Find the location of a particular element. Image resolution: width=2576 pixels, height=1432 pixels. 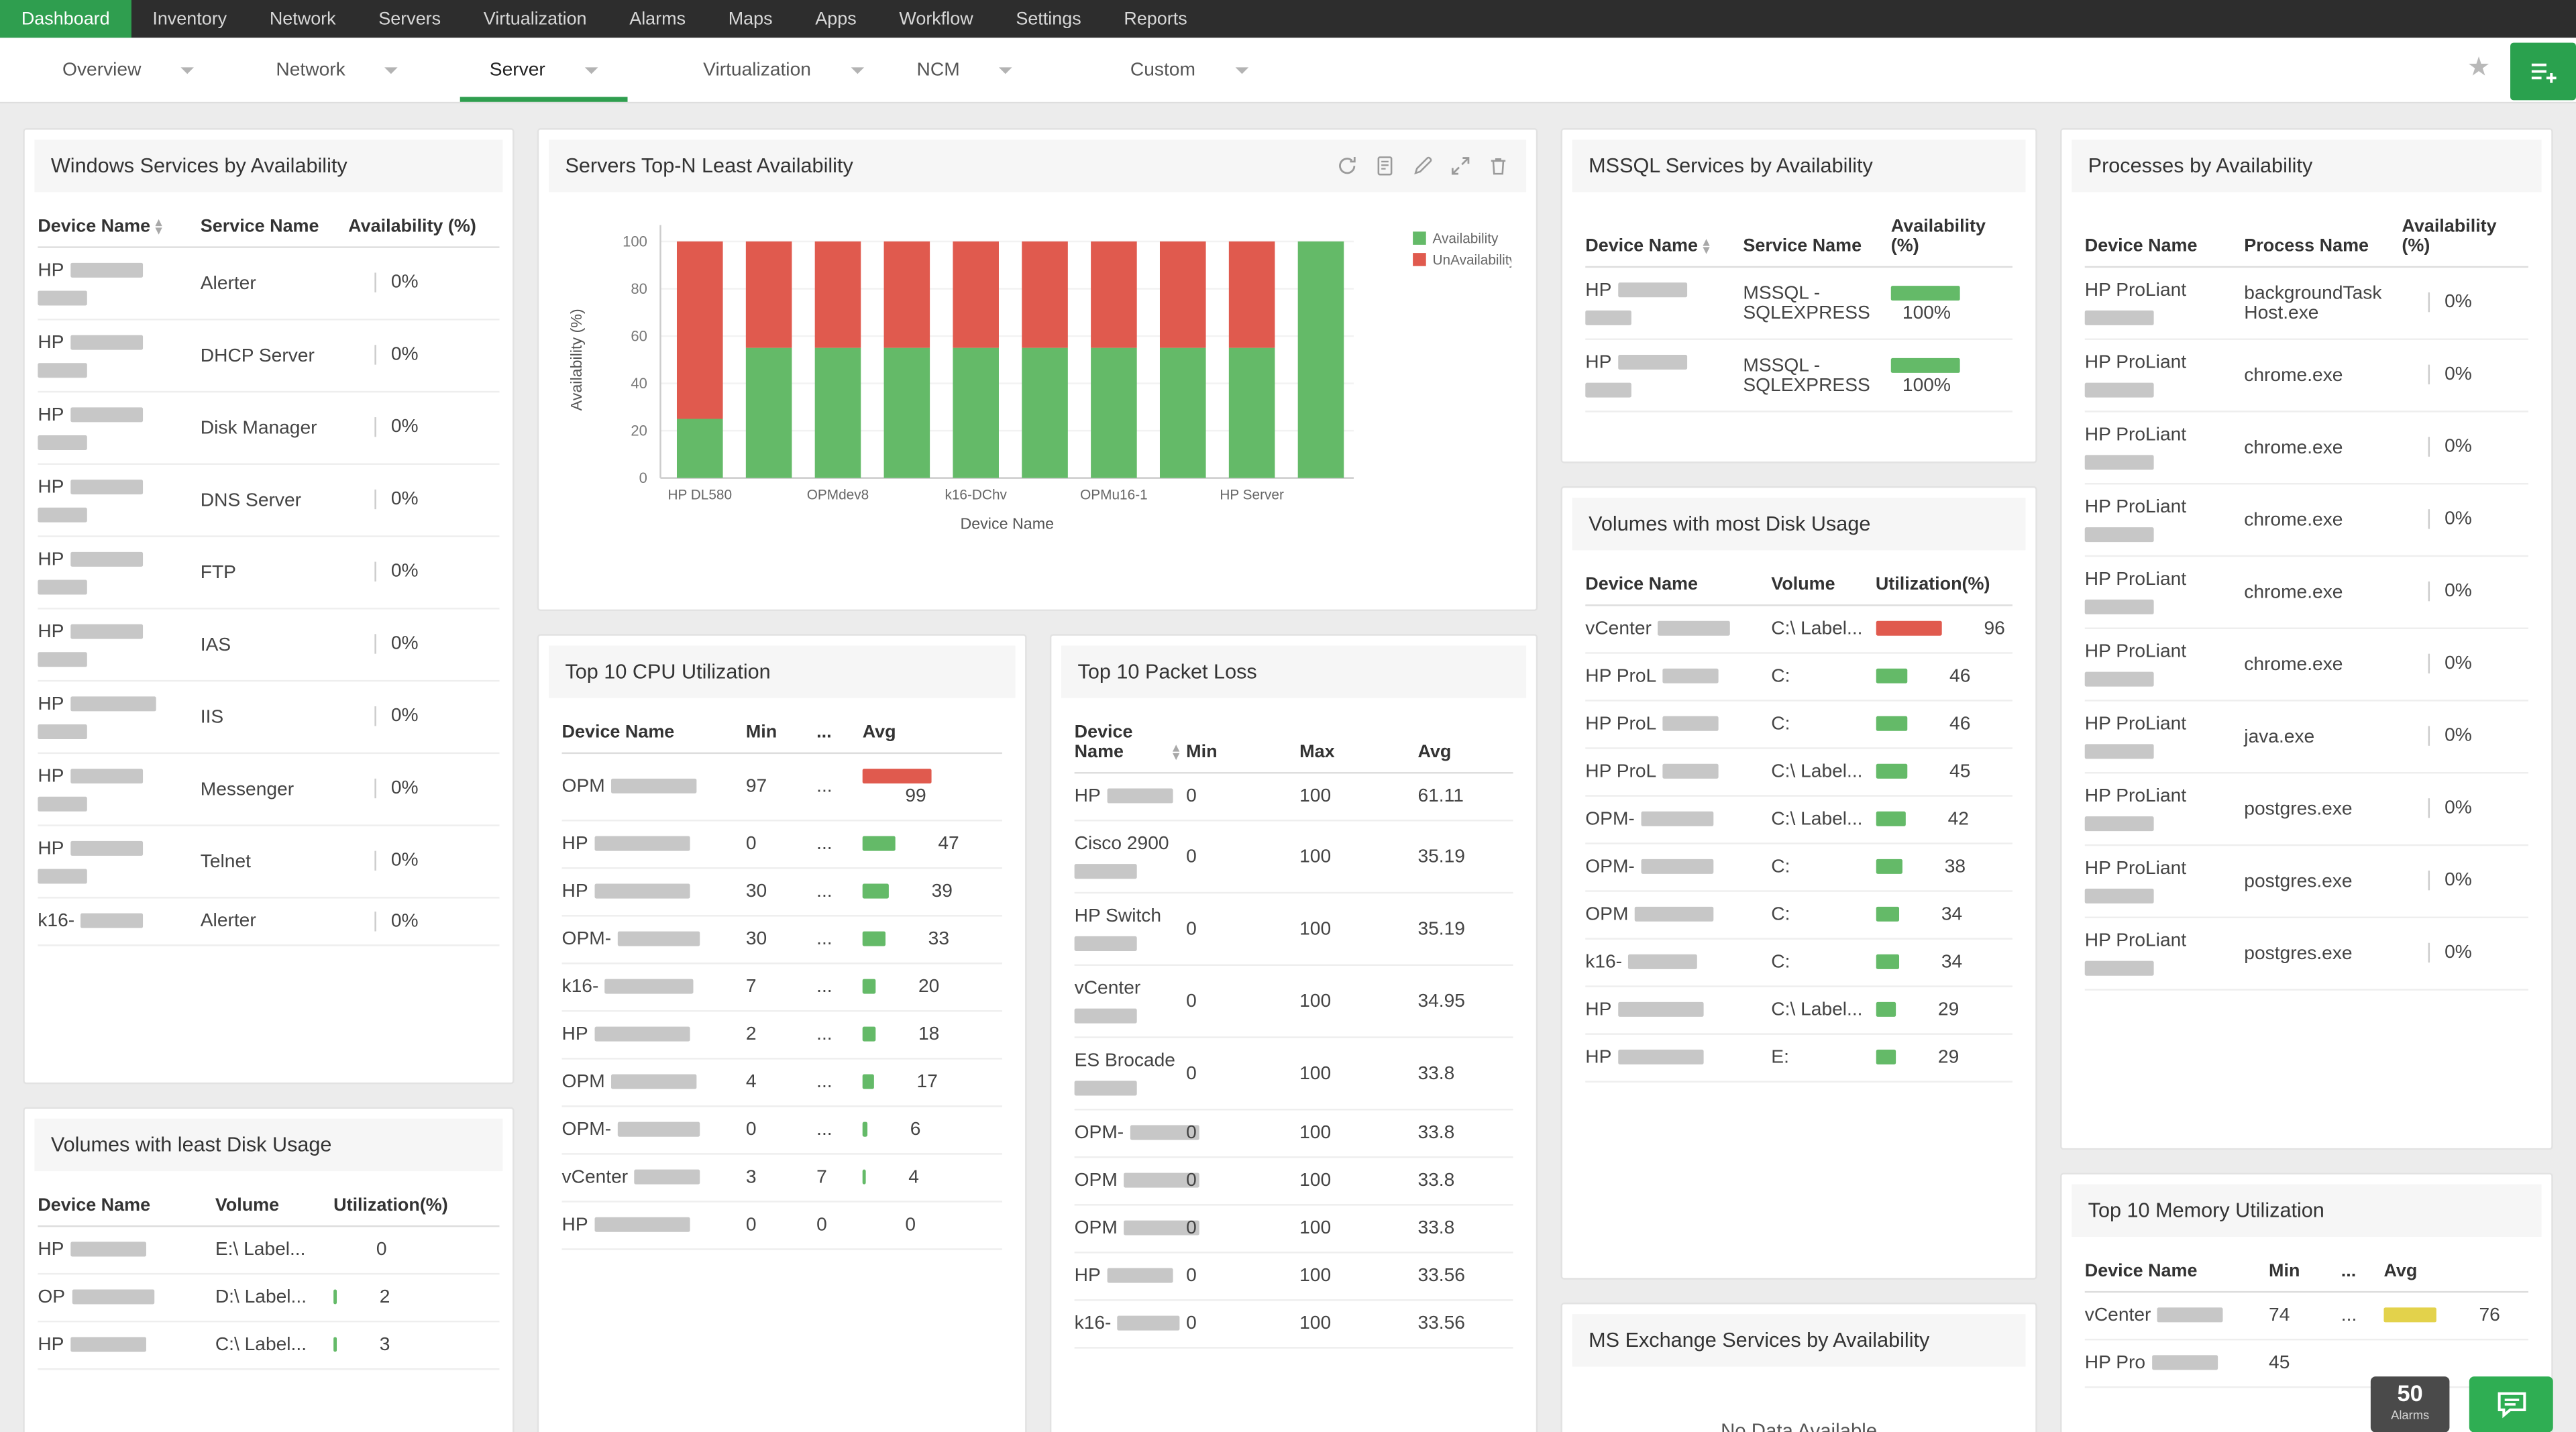

table-row: HP Disk Manager 0% is located at coordinates (269, 428).